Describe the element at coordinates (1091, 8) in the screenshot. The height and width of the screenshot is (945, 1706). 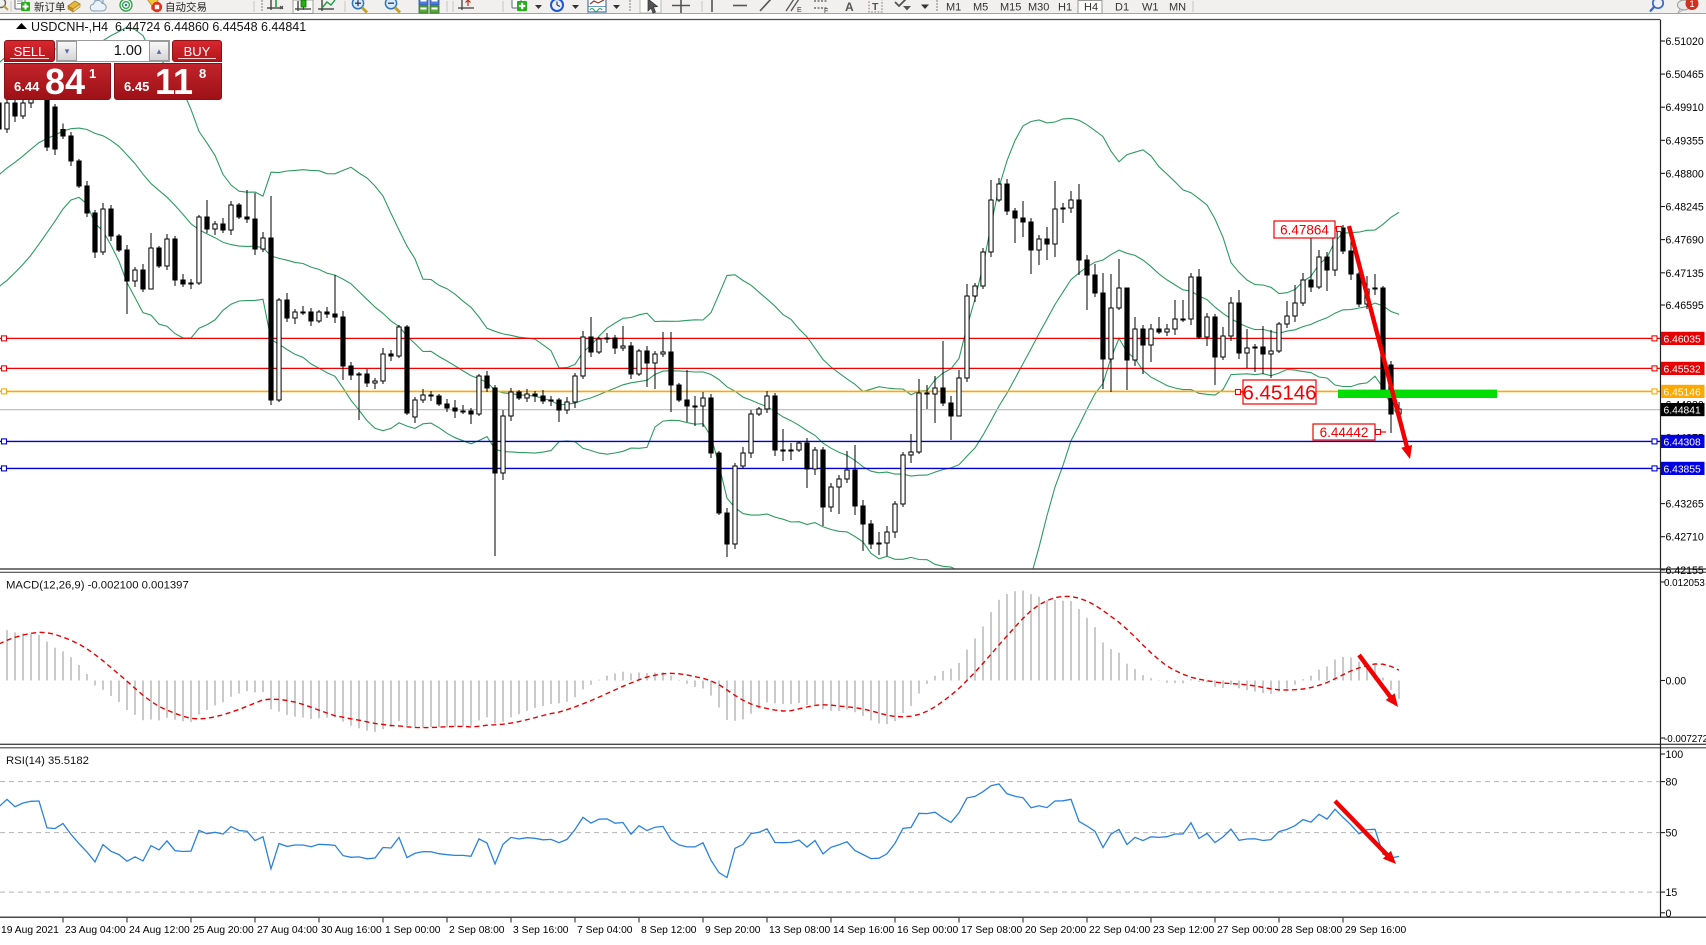
I see `svg-text: H4` at that location.